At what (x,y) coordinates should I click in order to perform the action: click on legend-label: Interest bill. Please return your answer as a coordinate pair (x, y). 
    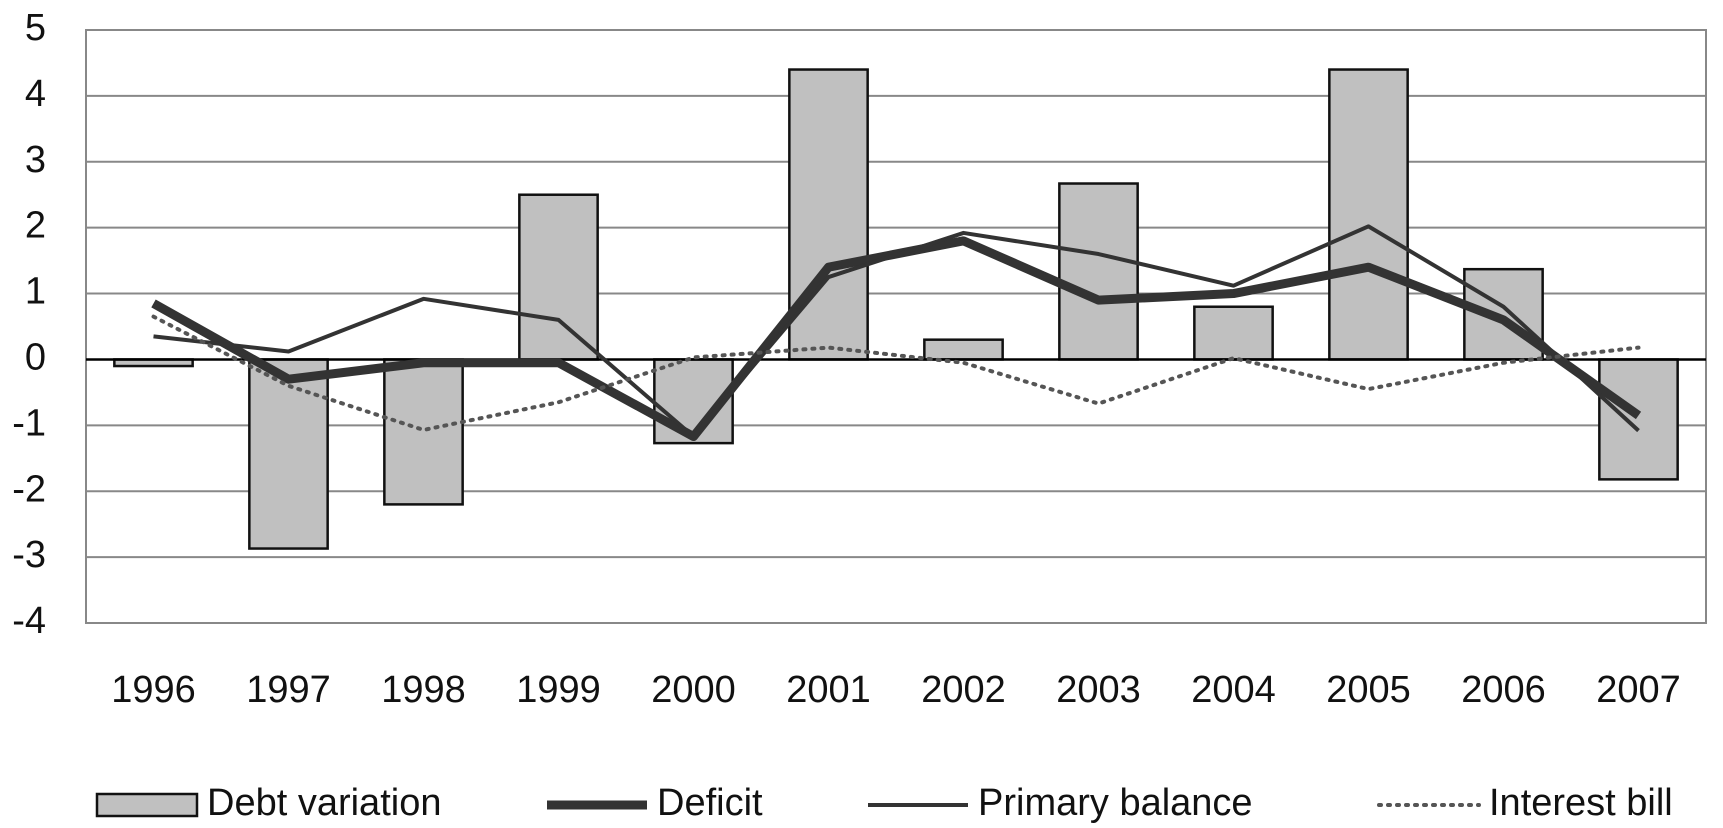
    Looking at the image, I should click on (1581, 803).